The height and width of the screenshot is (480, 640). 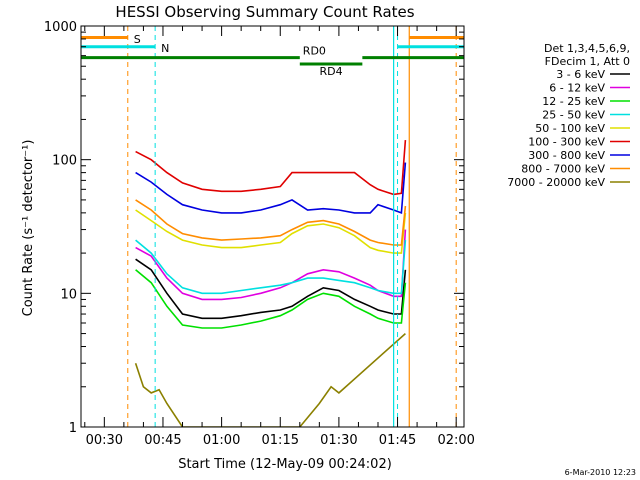 I want to click on x-tick-label: 01:00, so click(x=221, y=440).